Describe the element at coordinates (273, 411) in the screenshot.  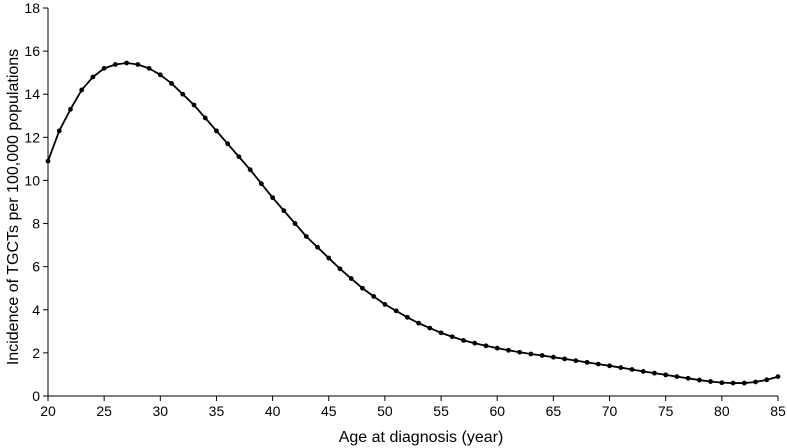
I see `x-tick-label: 40` at that location.